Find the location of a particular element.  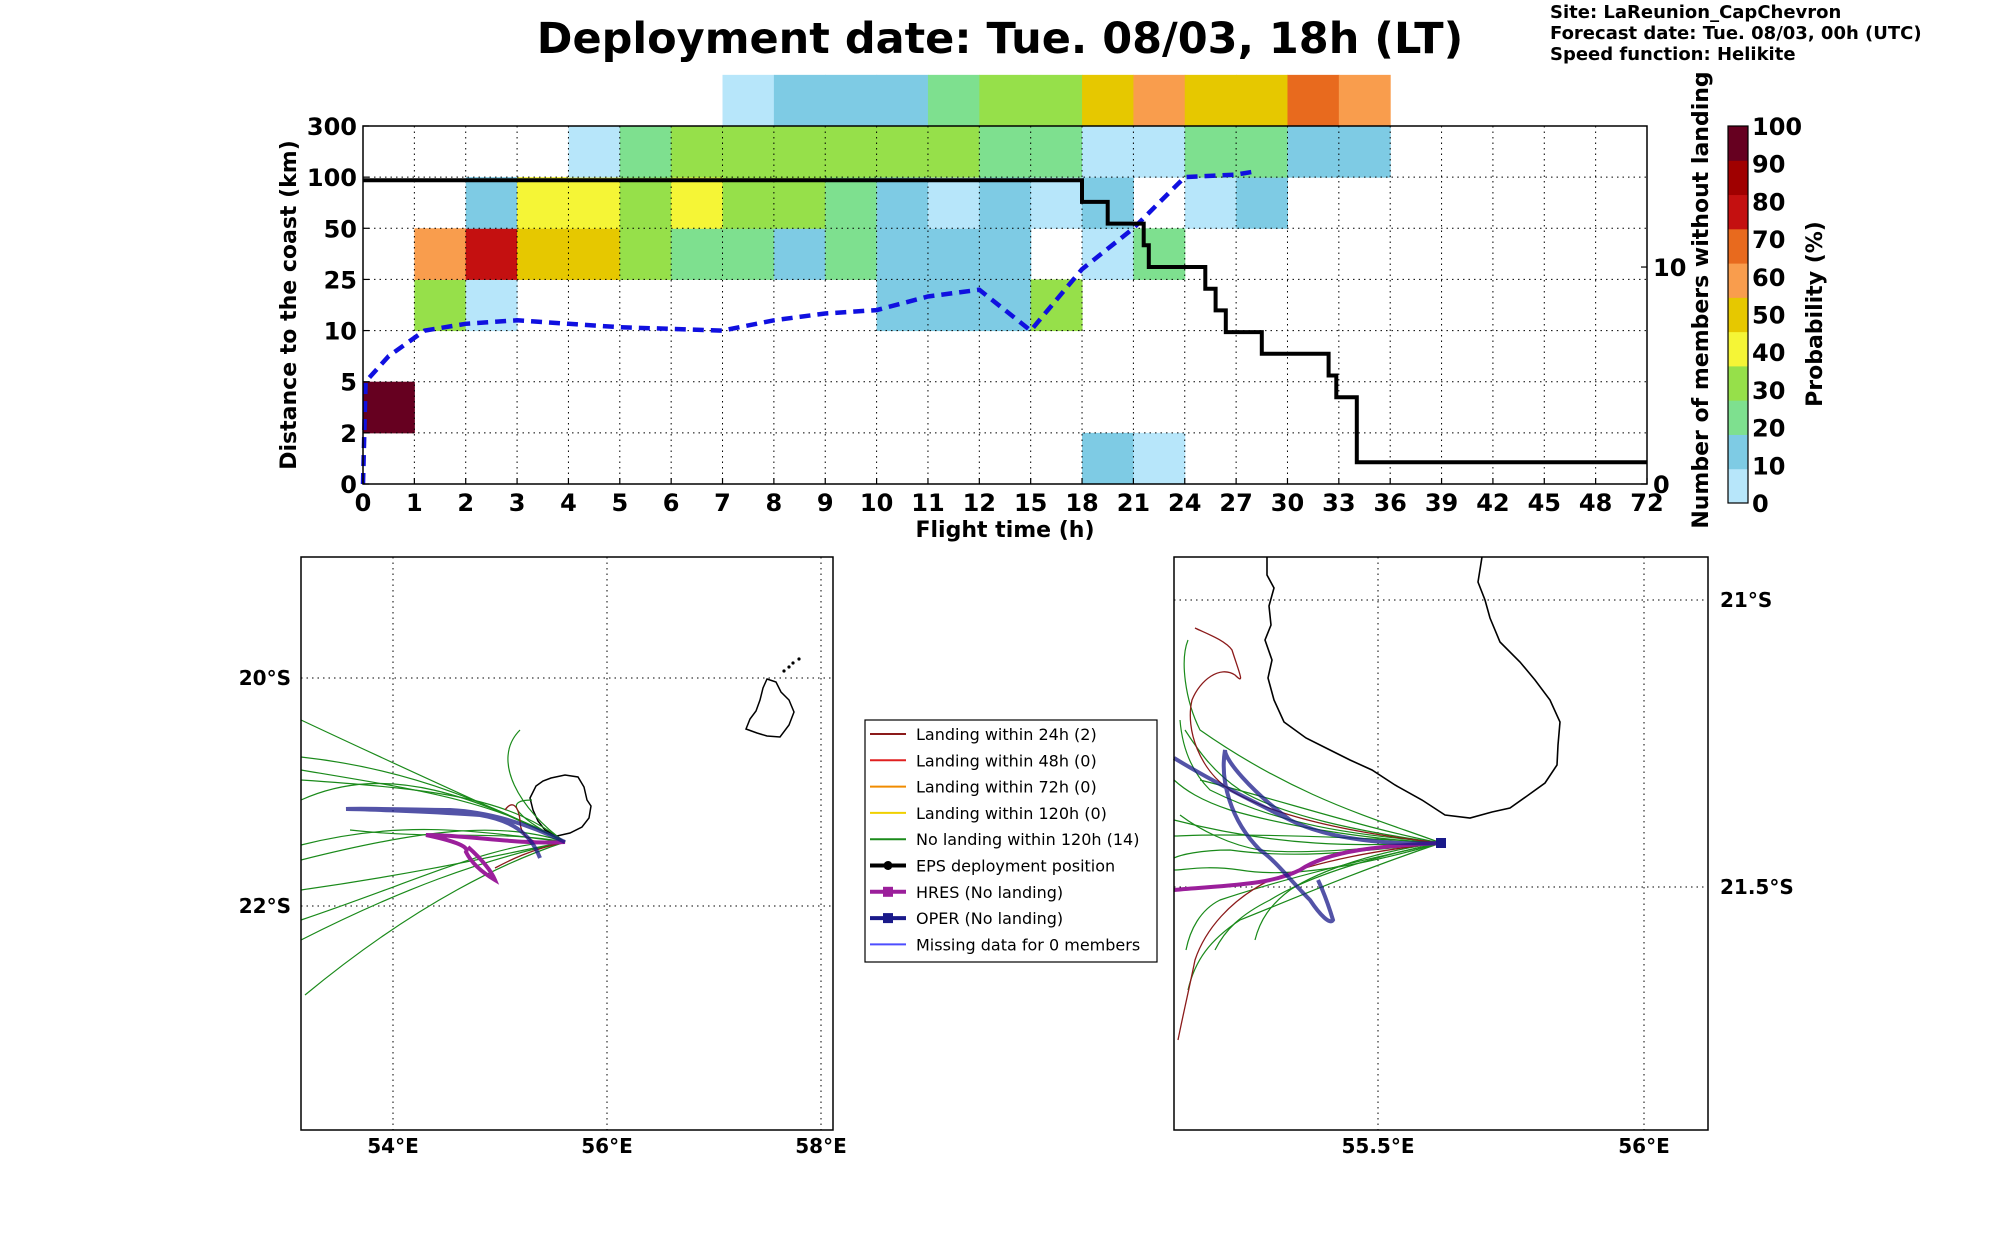

x-tick-label: 10 is located at coordinates (876, 503).